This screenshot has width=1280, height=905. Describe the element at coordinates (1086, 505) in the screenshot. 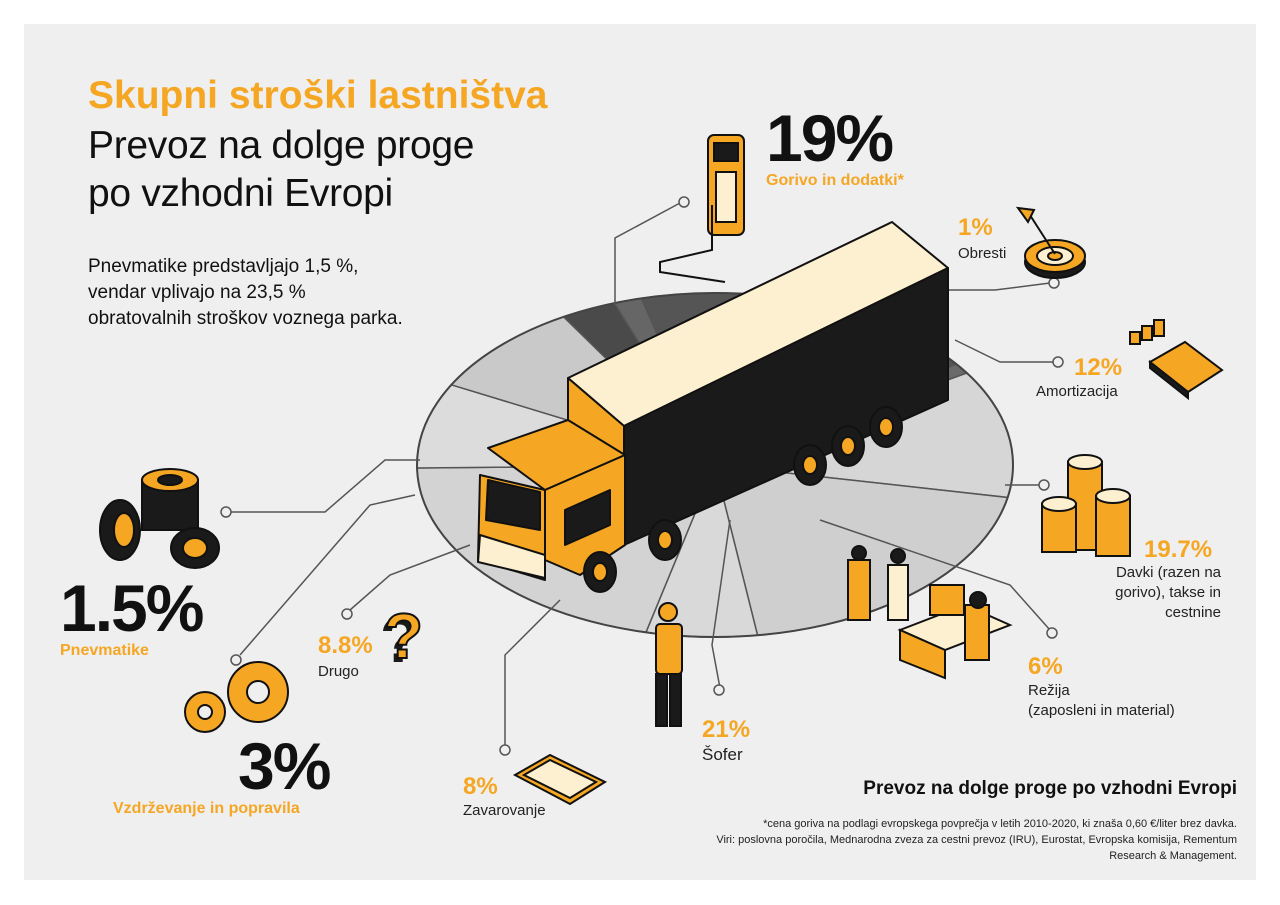

I see `coin-stacks-icon` at that location.